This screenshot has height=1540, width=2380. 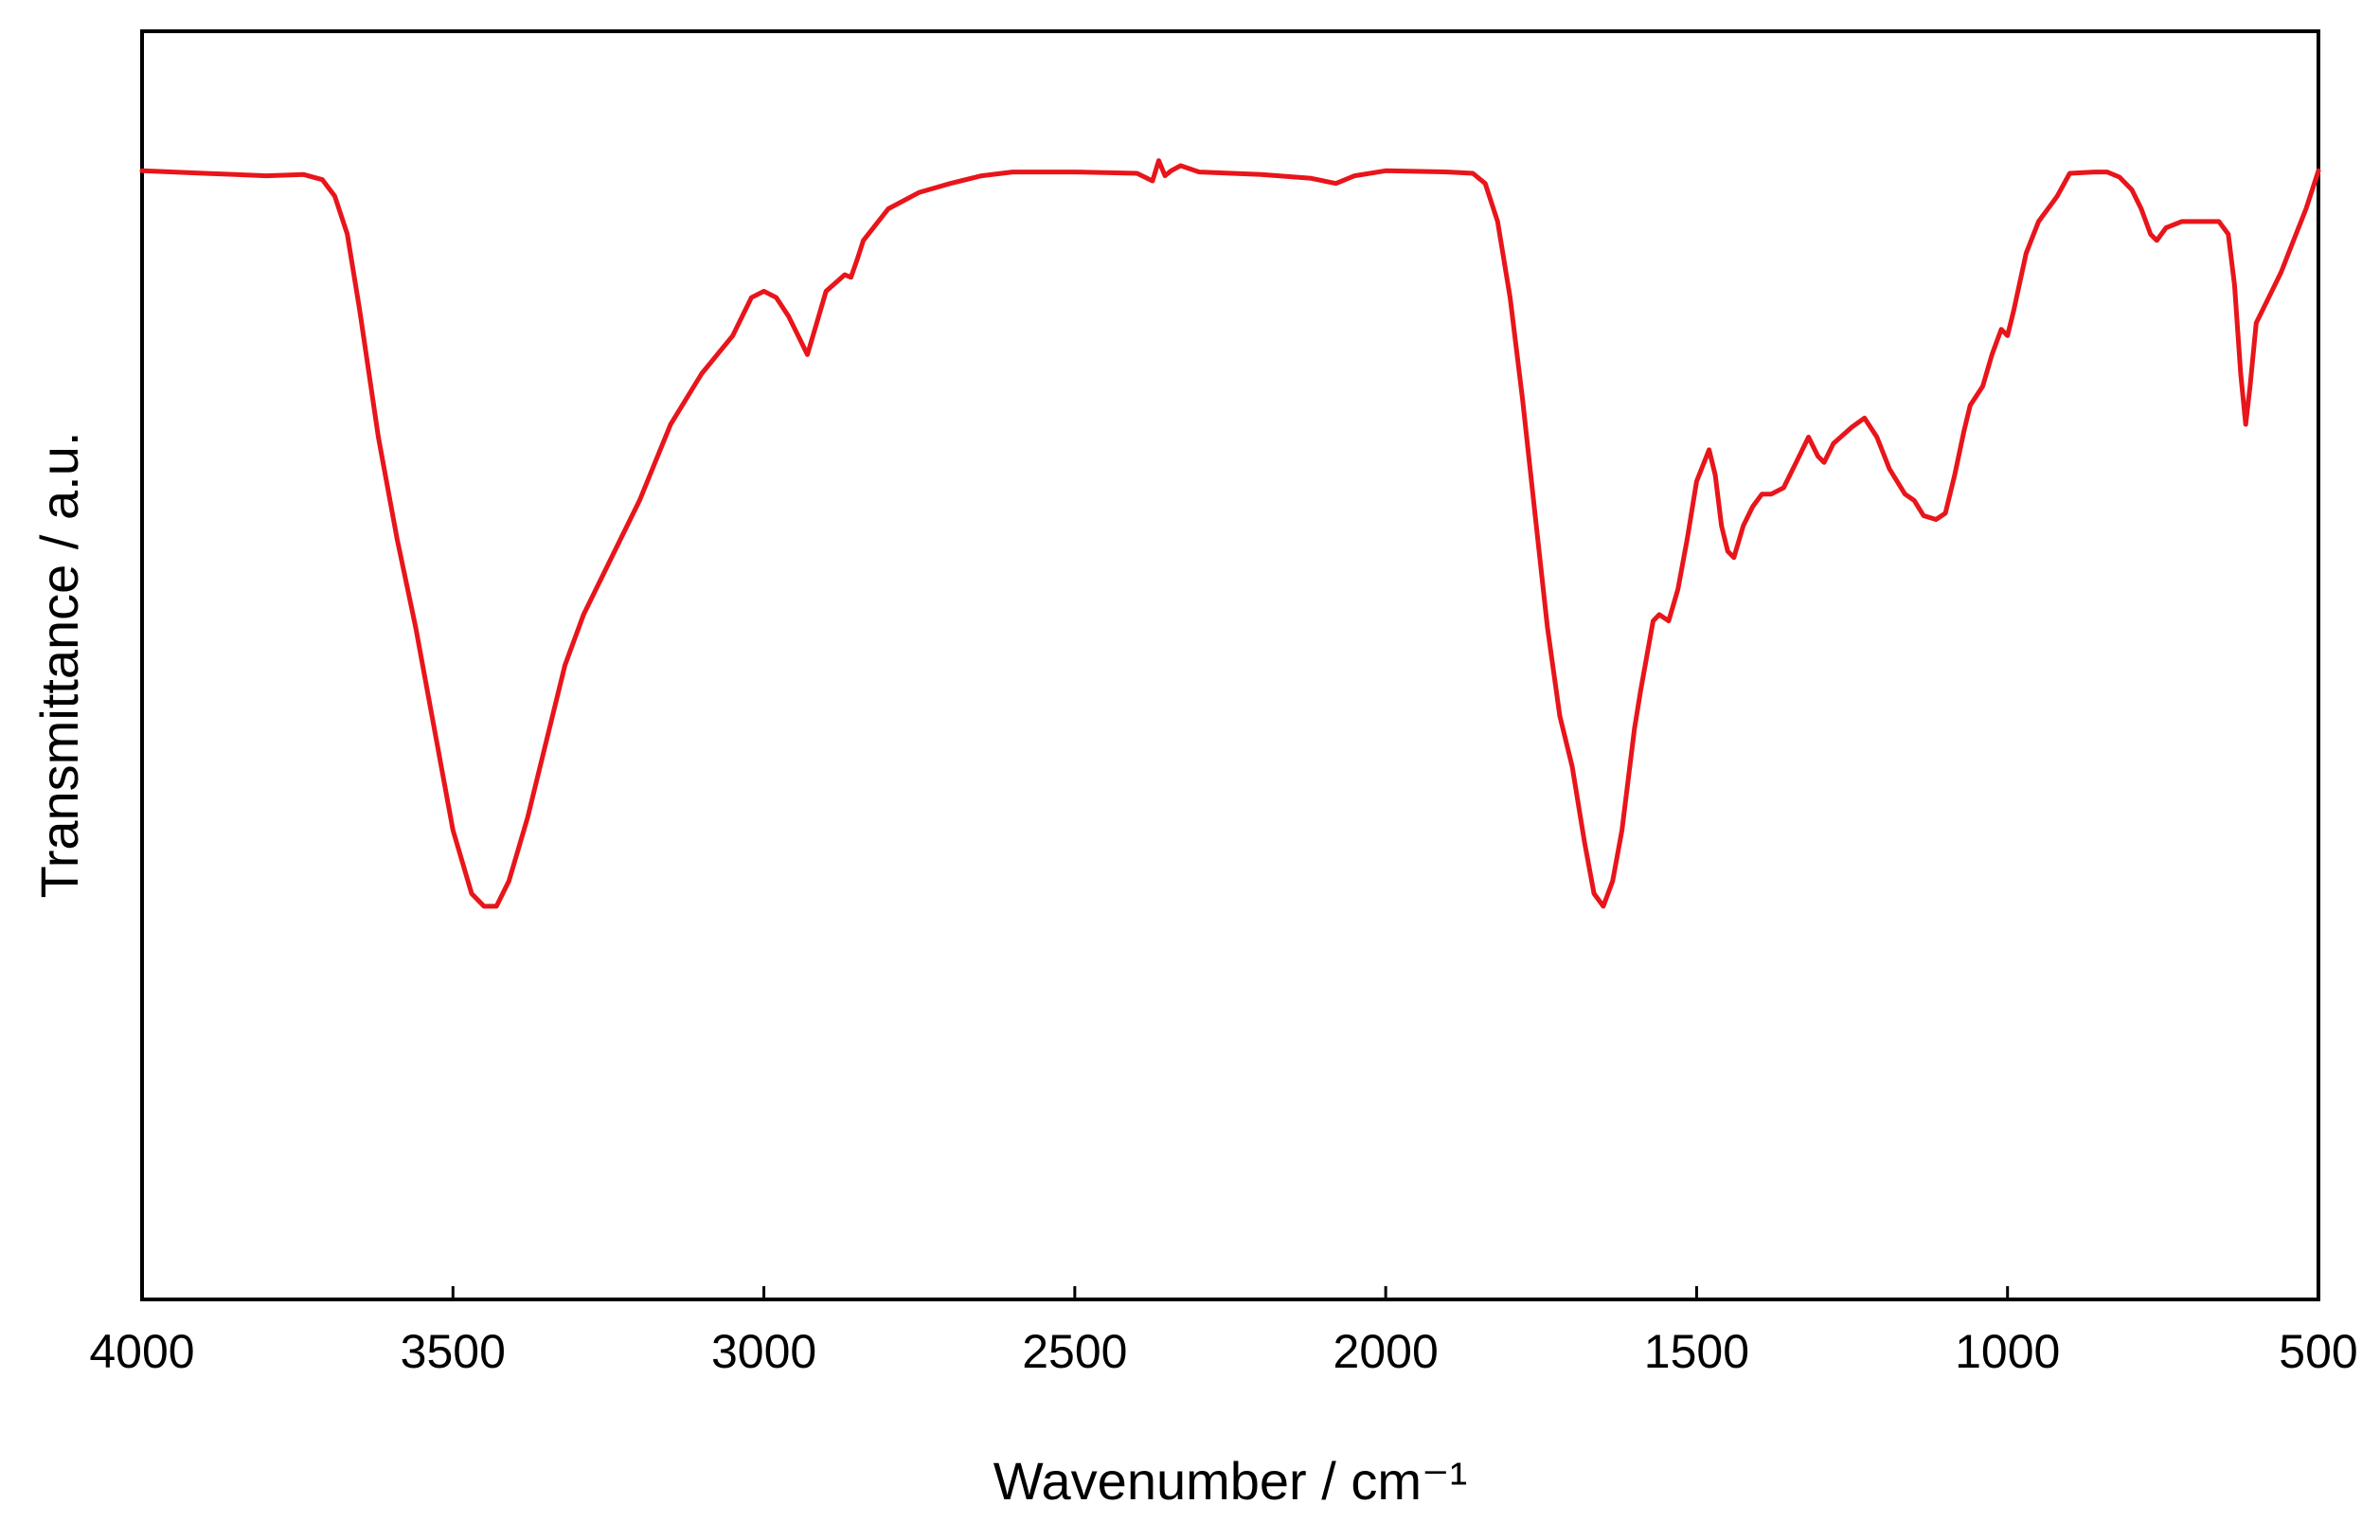 What do you see at coordinates (1696, 1352) in the screenshot?
I see `x-tick-label-1500: 1500` at bounding box center [1696, 1352].